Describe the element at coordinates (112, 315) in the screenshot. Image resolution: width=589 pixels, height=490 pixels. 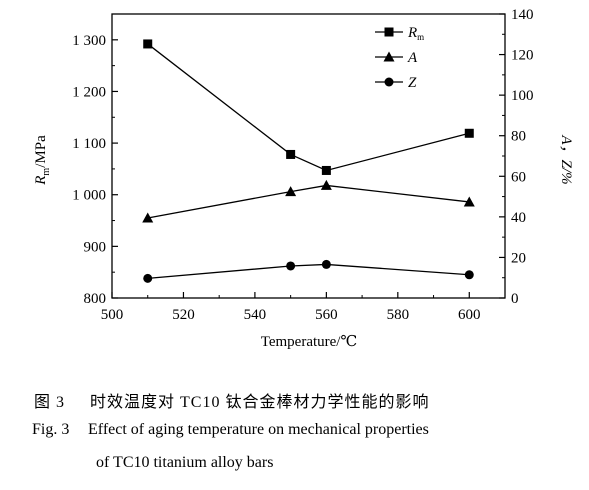
I see `x-tick-label-500: 500` at that location.